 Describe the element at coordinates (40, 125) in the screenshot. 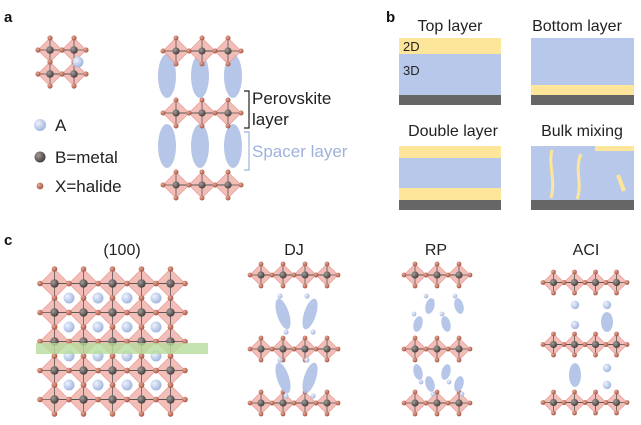

I see `legend-a-swatch` at that location.